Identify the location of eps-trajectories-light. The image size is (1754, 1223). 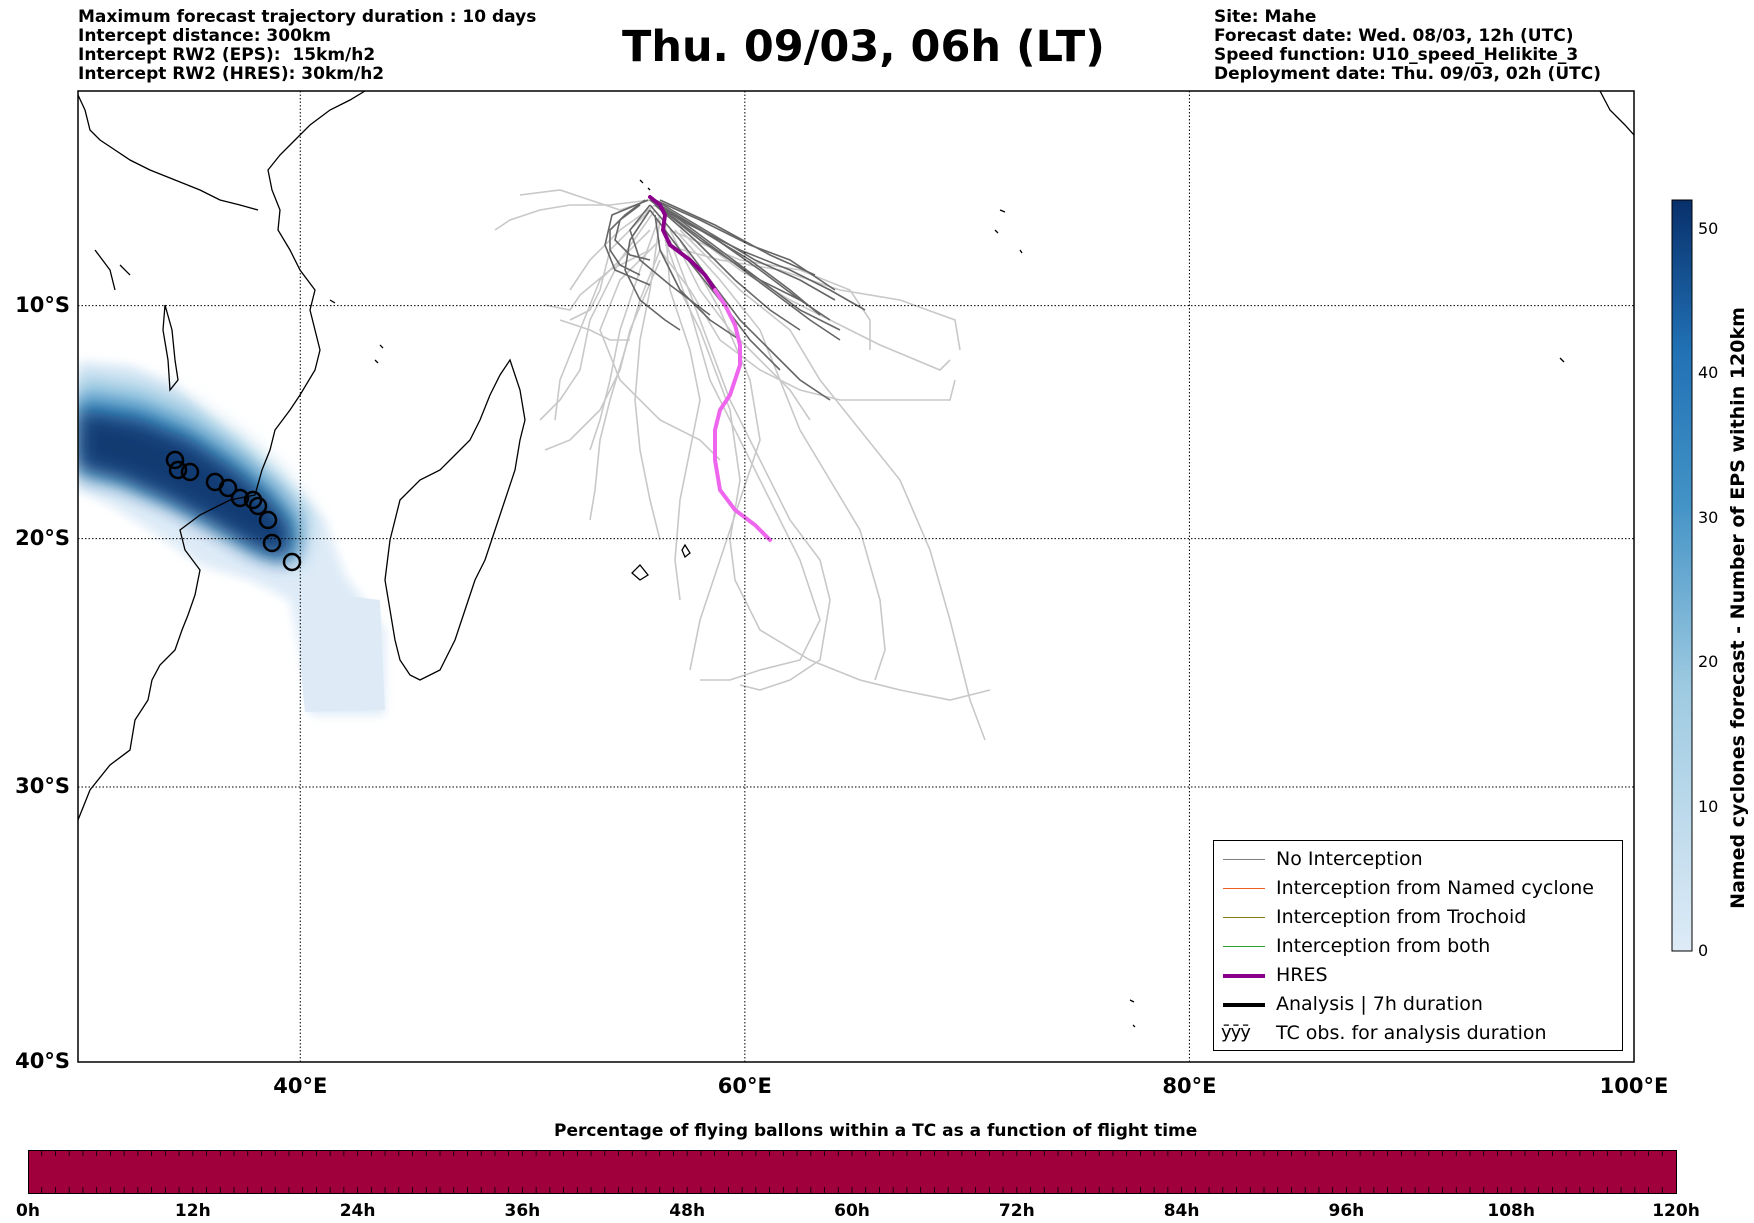
(742, 465).